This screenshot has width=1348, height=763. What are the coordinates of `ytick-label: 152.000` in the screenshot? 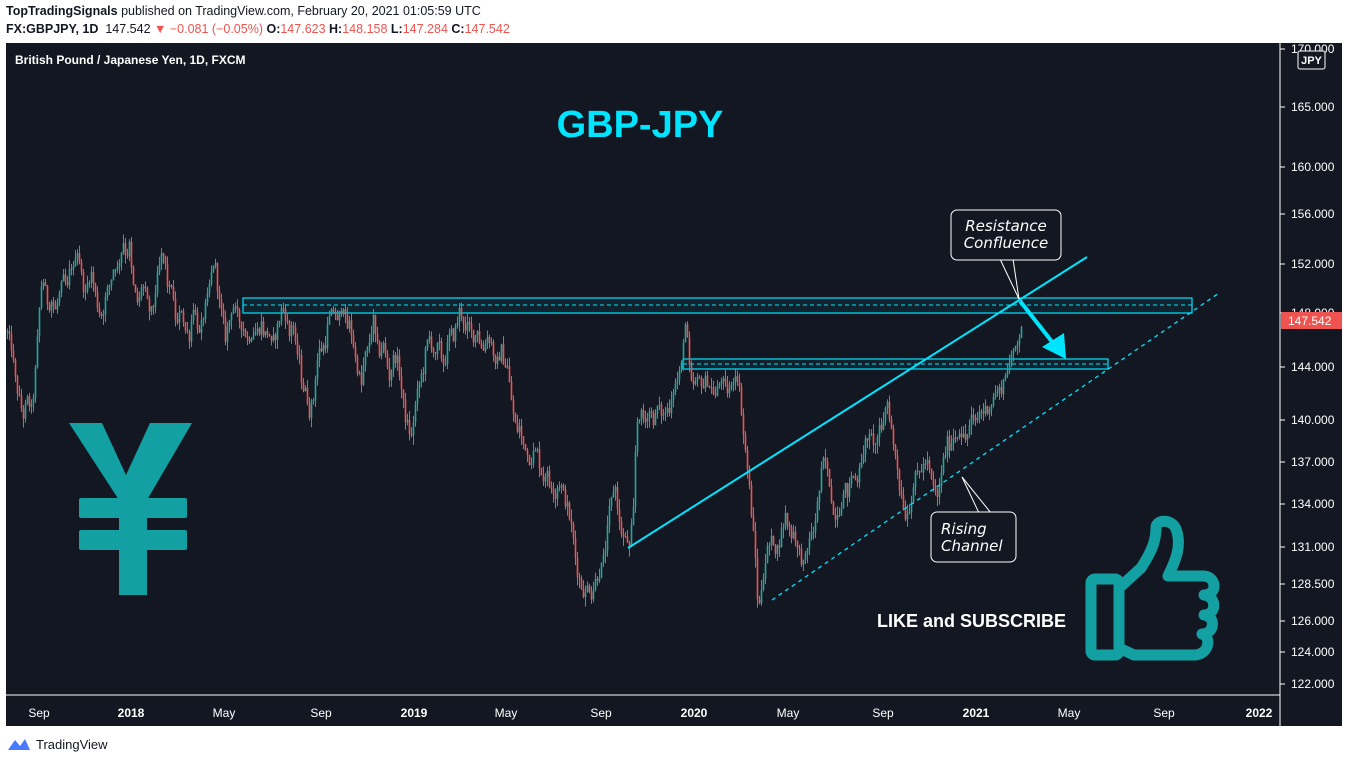 It's located at (1313, 264).